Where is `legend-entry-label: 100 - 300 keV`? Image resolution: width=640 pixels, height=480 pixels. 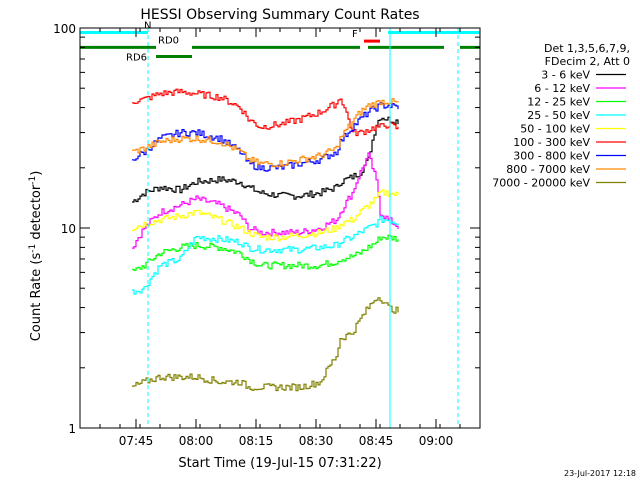 legend-entry-label: 100 - 300 keV is located at coordinates (551, 142).